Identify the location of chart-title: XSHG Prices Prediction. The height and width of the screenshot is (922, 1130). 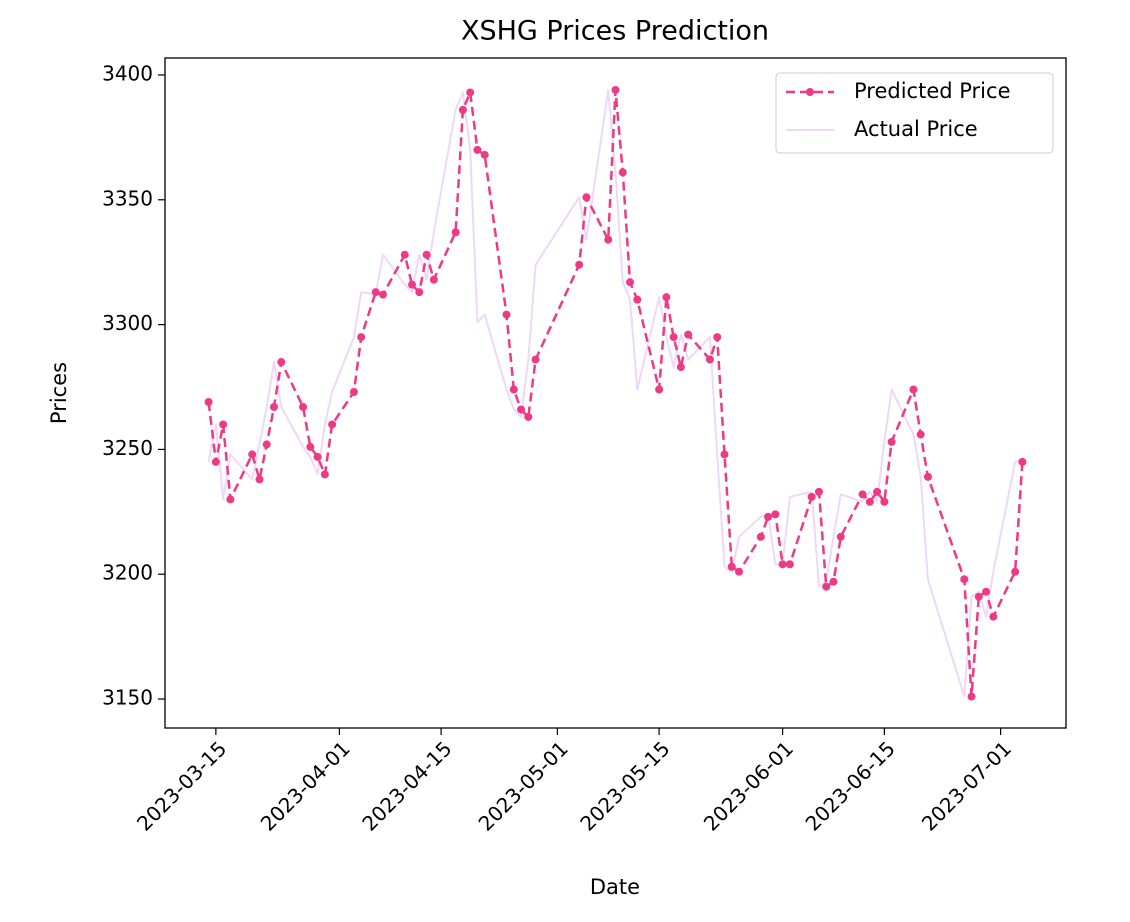
(615, 31).